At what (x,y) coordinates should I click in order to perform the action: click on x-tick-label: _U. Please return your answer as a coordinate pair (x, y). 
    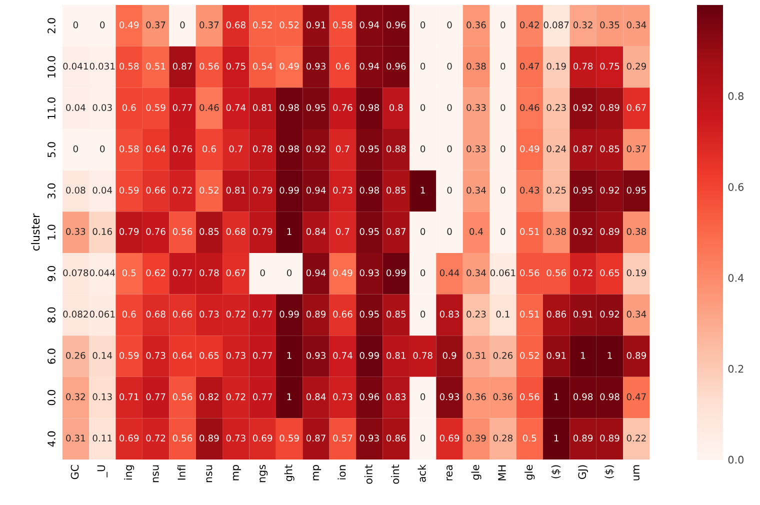
    Looking at the image, I should click on (102, 471).